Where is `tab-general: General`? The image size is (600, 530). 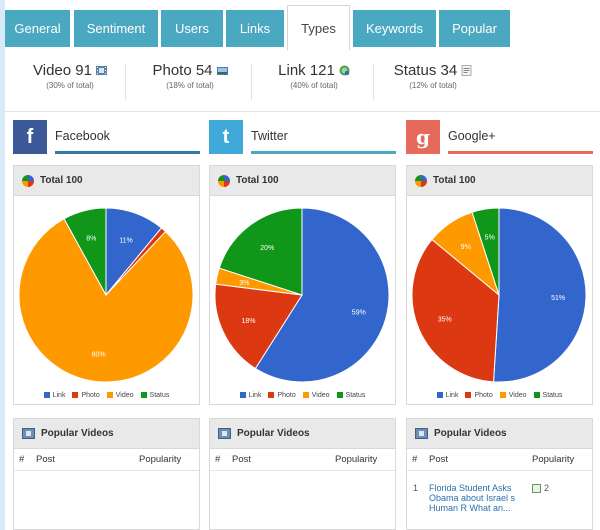 tab-general: General is located at coordinates (37, 28).